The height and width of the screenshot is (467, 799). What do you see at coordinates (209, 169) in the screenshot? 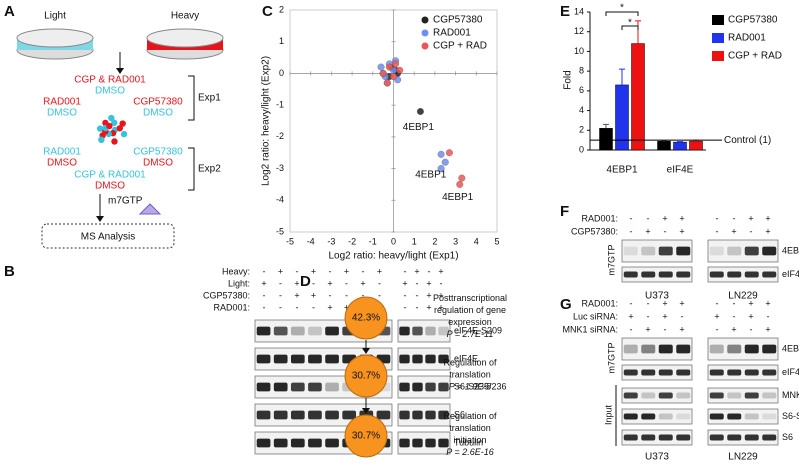
I see `exp-label: Exp2` at bounding box center [209, 169].